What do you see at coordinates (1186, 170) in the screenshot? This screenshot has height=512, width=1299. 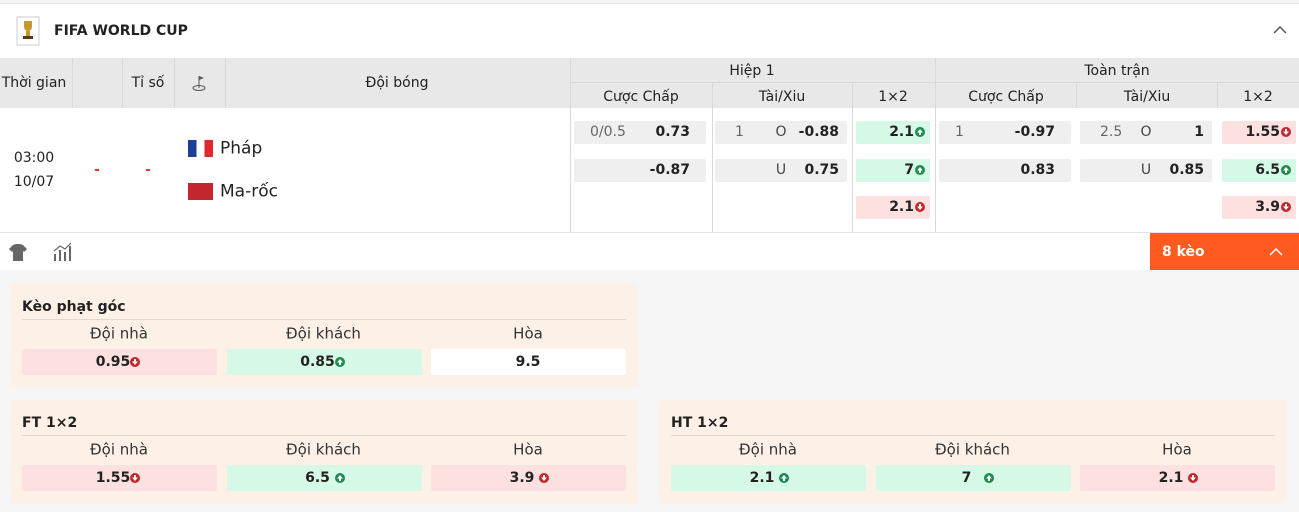 I see `ou-odds: 0.85` at bounding box center [1186, 170].